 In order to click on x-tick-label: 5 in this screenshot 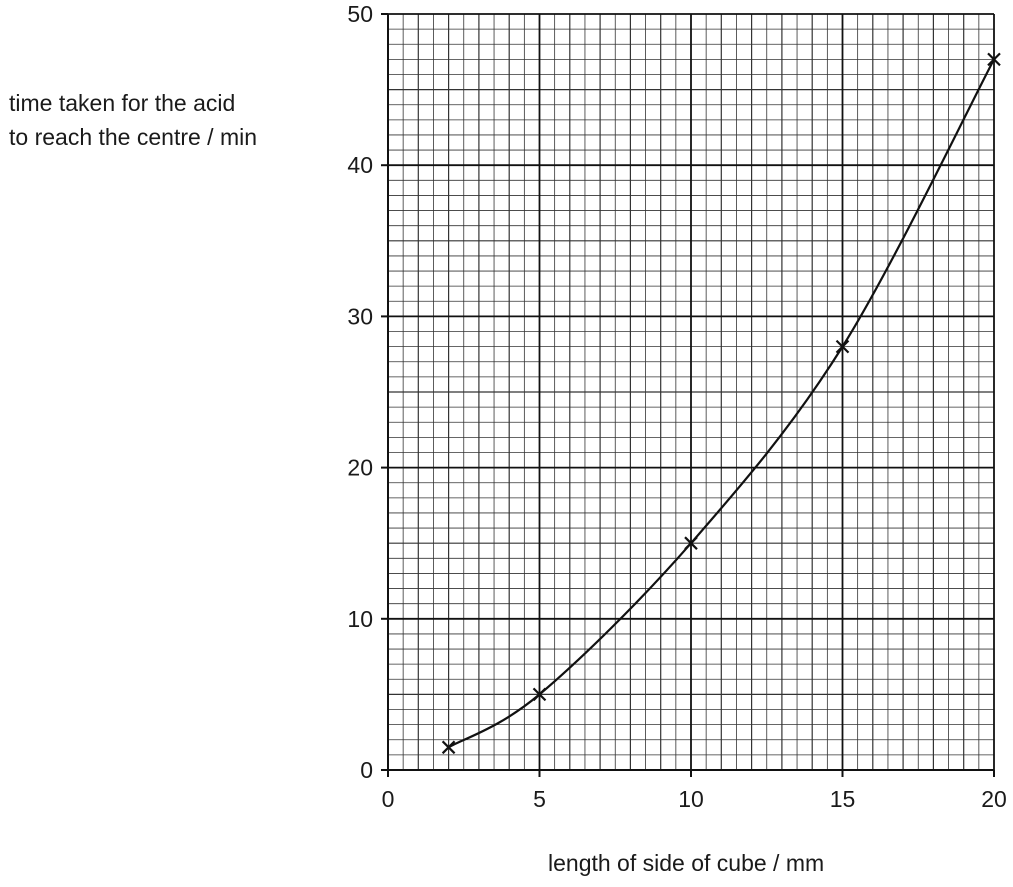, I will do `click(539, 799)`.